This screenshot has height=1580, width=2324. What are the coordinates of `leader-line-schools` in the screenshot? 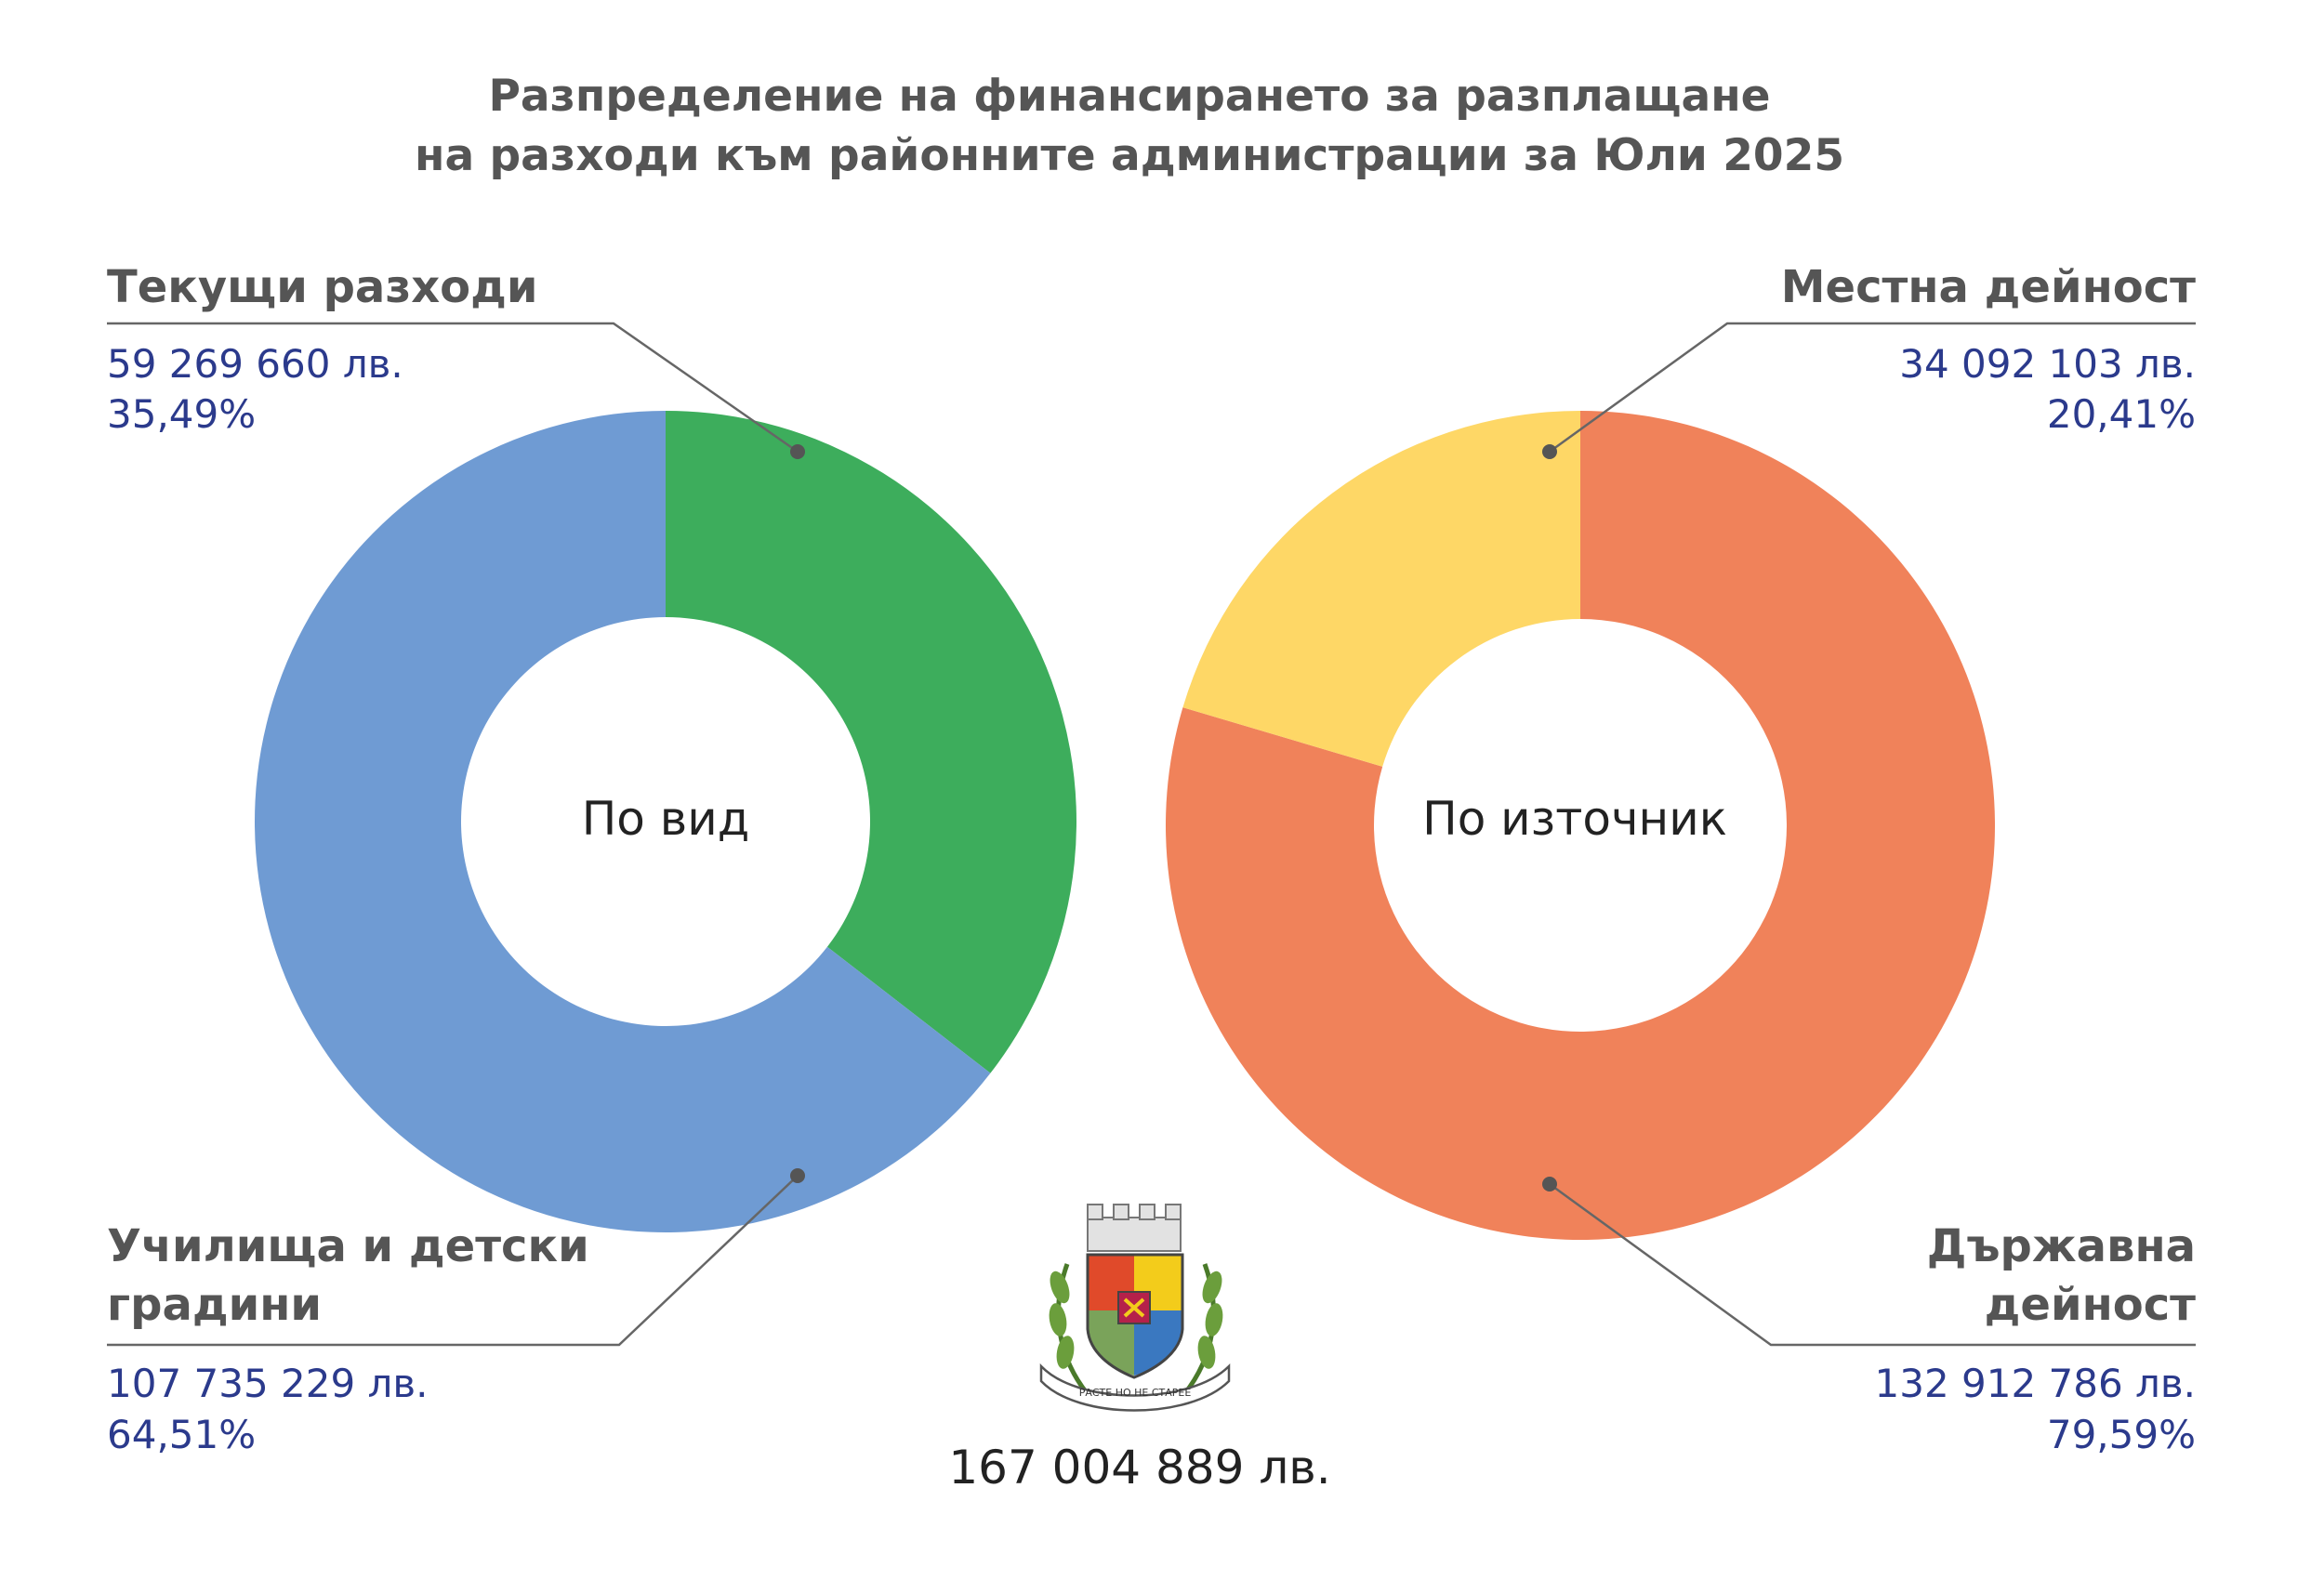 It's located at (453, 1261).